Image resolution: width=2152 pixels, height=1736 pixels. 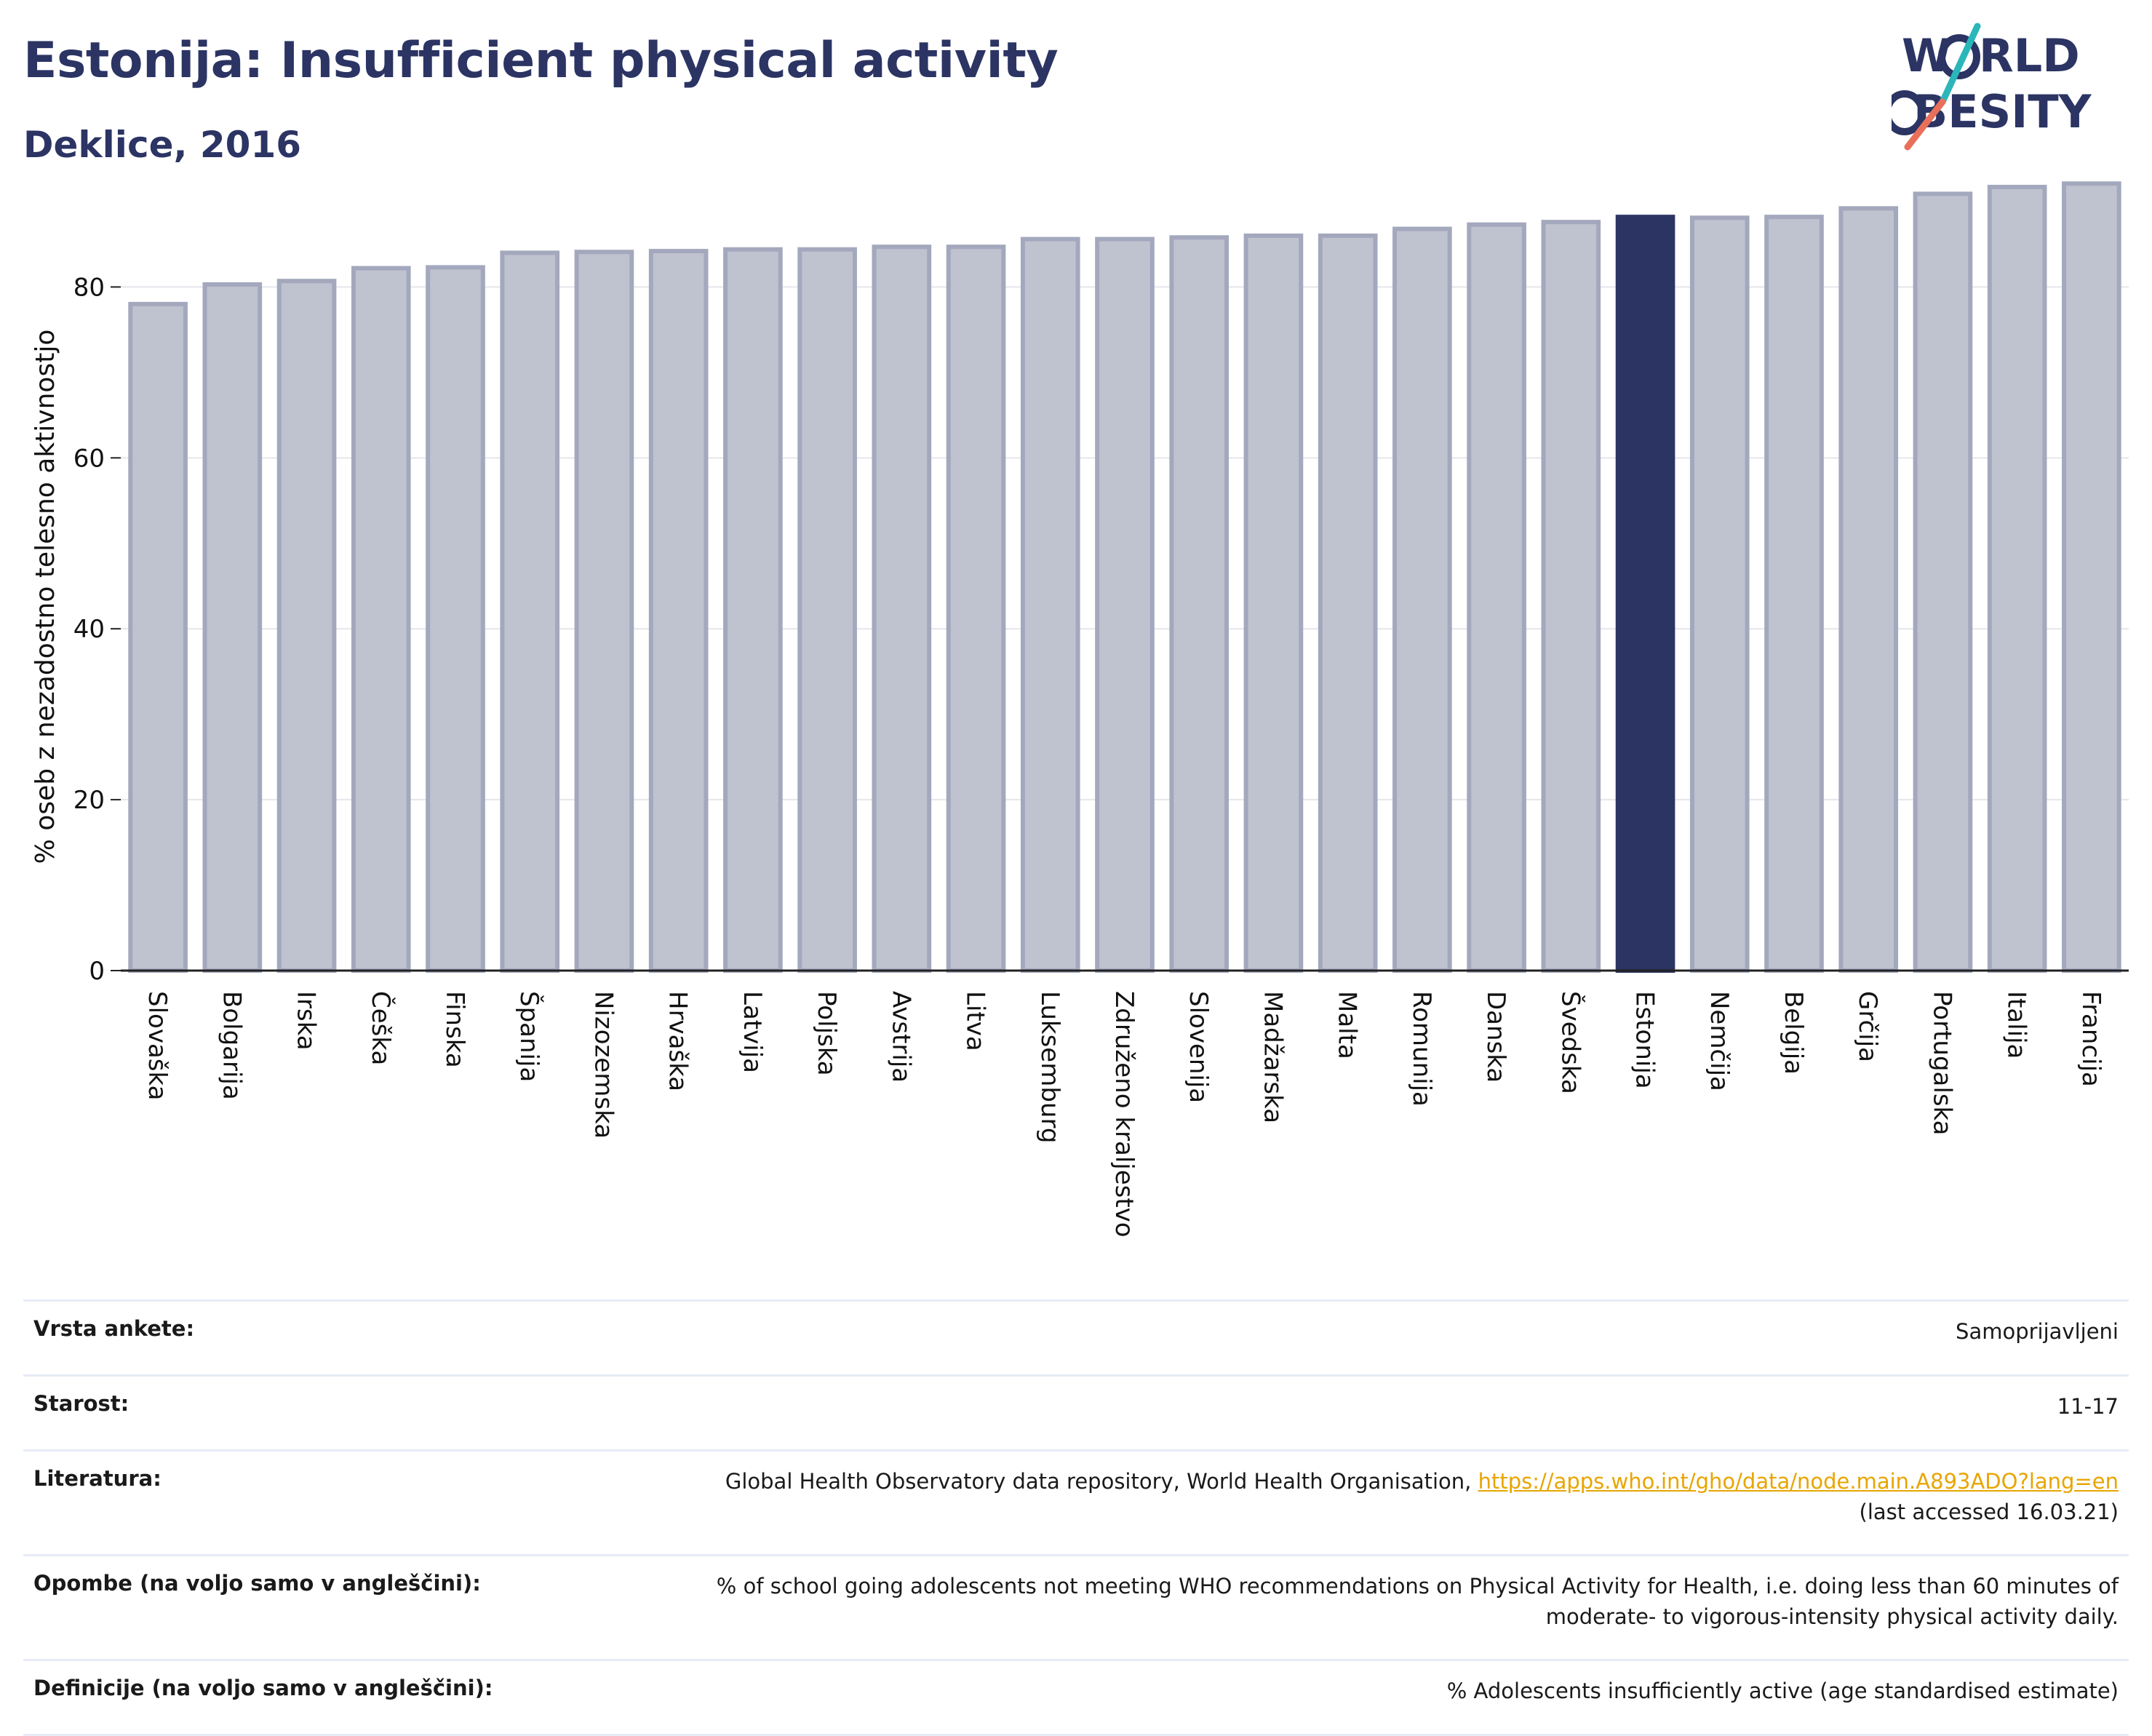 I want to click on page-title: Estonija: Insufficient physical activity, so click(x=541, y=60).